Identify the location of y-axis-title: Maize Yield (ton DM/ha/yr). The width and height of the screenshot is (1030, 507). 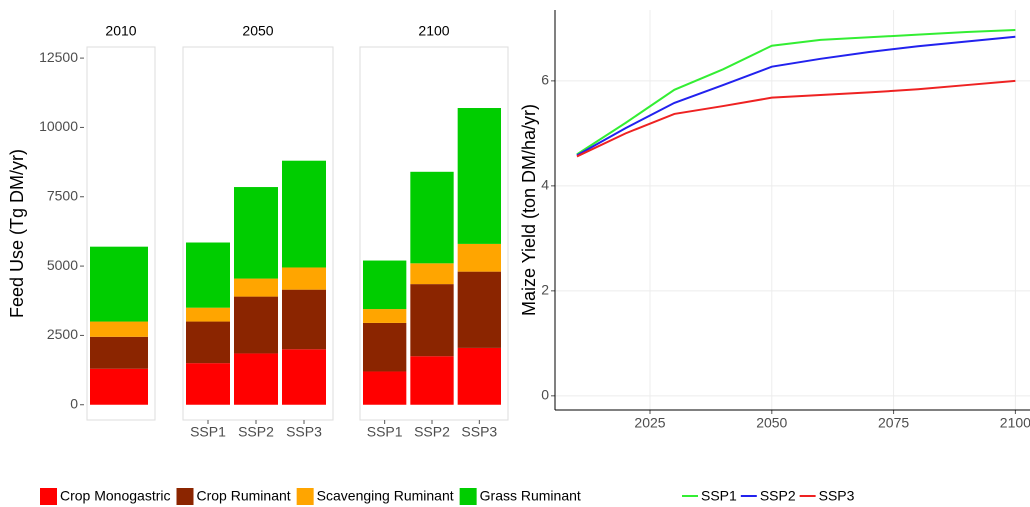
(529, 210).